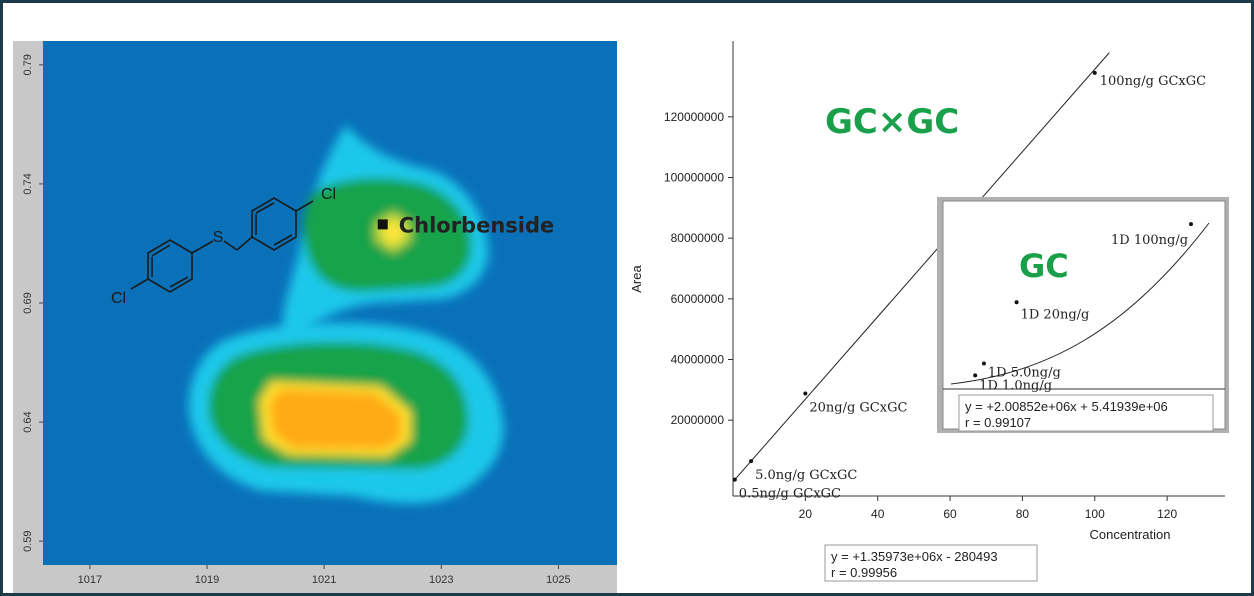 The width and height of the screenshot is (1254, 596). What do you see at coordinates (892, 122) in the screenshot?
I see `gcxgc-title: GC×GC` at bounding box center [892, 122].